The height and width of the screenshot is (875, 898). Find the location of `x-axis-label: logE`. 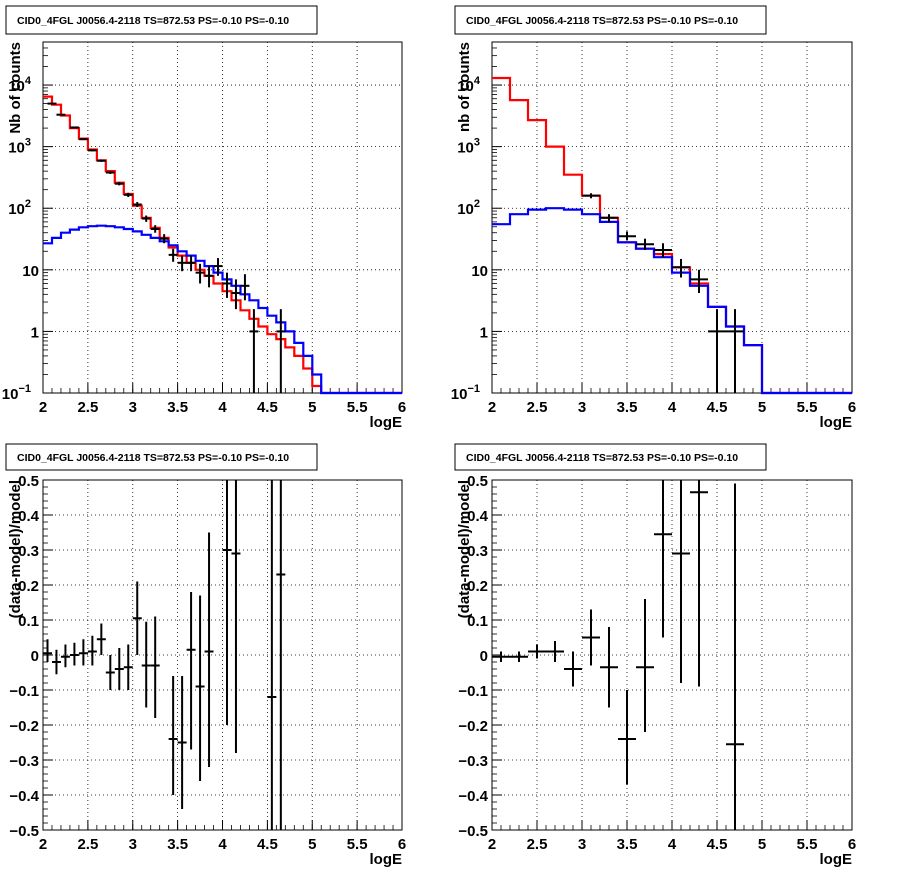

x-axis-label: logE is located at coordinates (836, 422).